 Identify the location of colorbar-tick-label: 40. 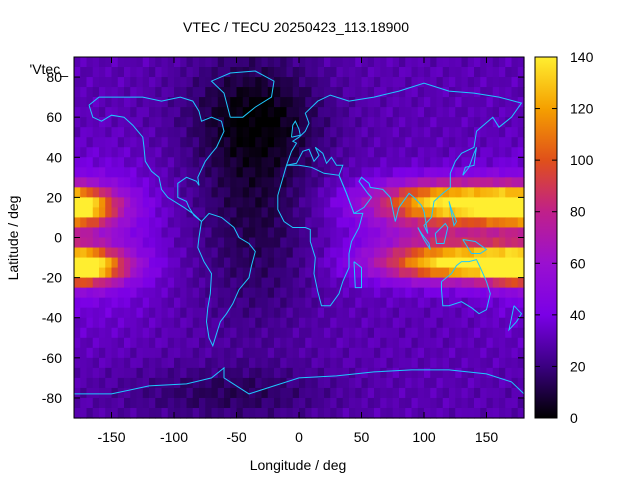
(578, 315).